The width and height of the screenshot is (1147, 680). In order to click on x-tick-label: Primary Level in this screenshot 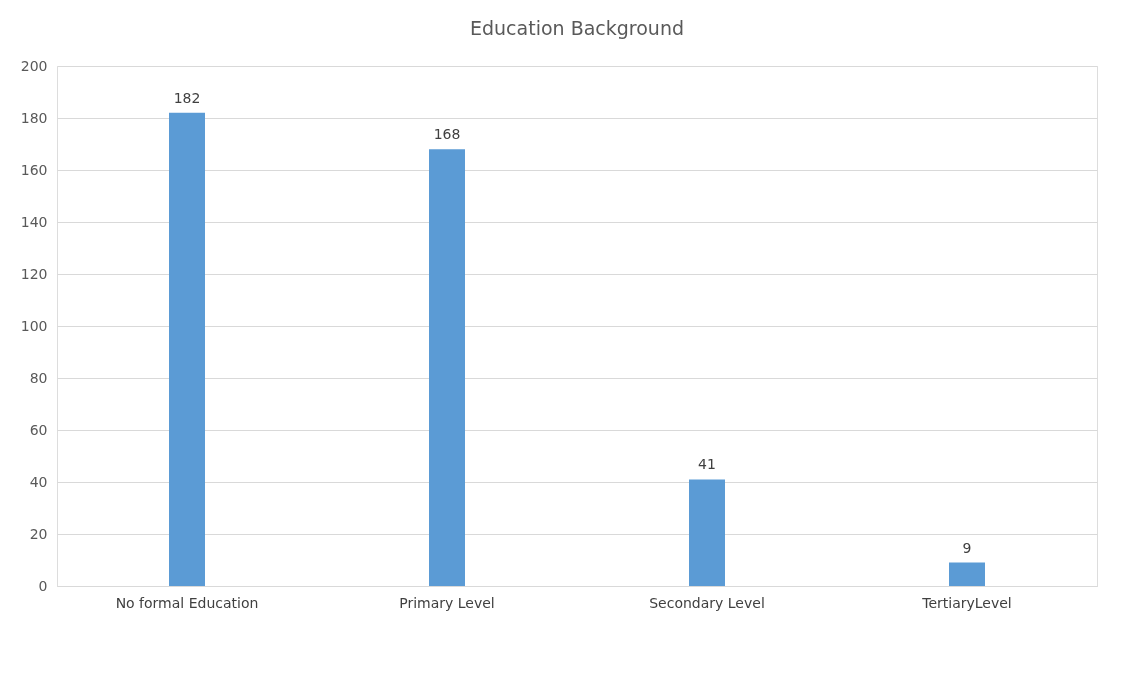, I will do `click(447, 602)`.